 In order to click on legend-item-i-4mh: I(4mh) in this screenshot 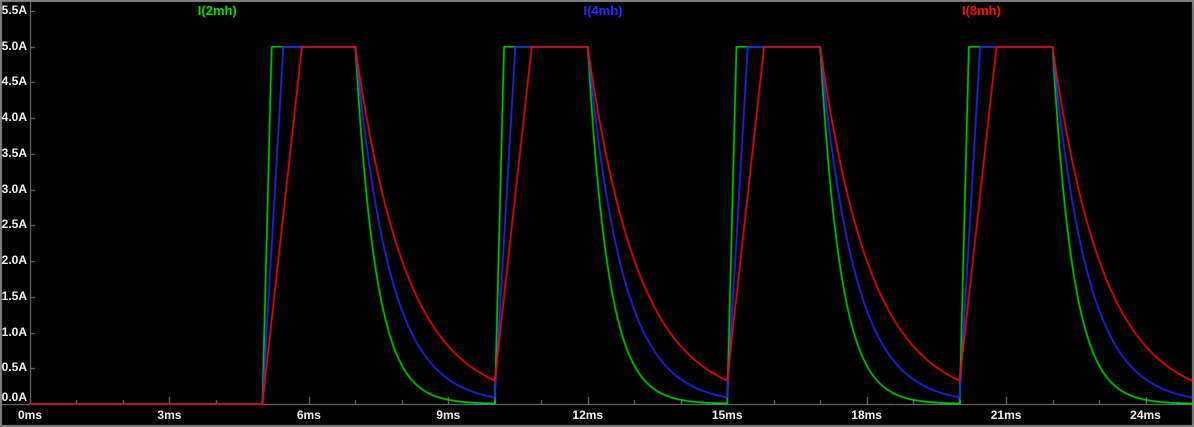, I will do `click(603, 10)`.